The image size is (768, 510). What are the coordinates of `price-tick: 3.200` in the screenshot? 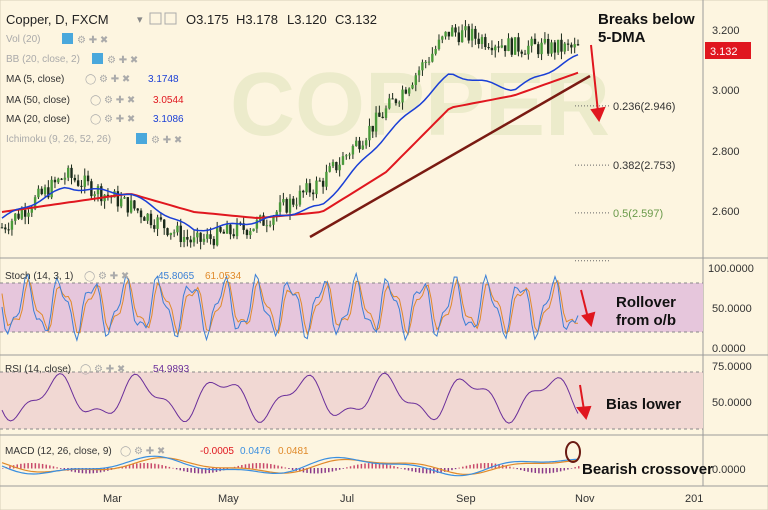 It's located at (726, 31).